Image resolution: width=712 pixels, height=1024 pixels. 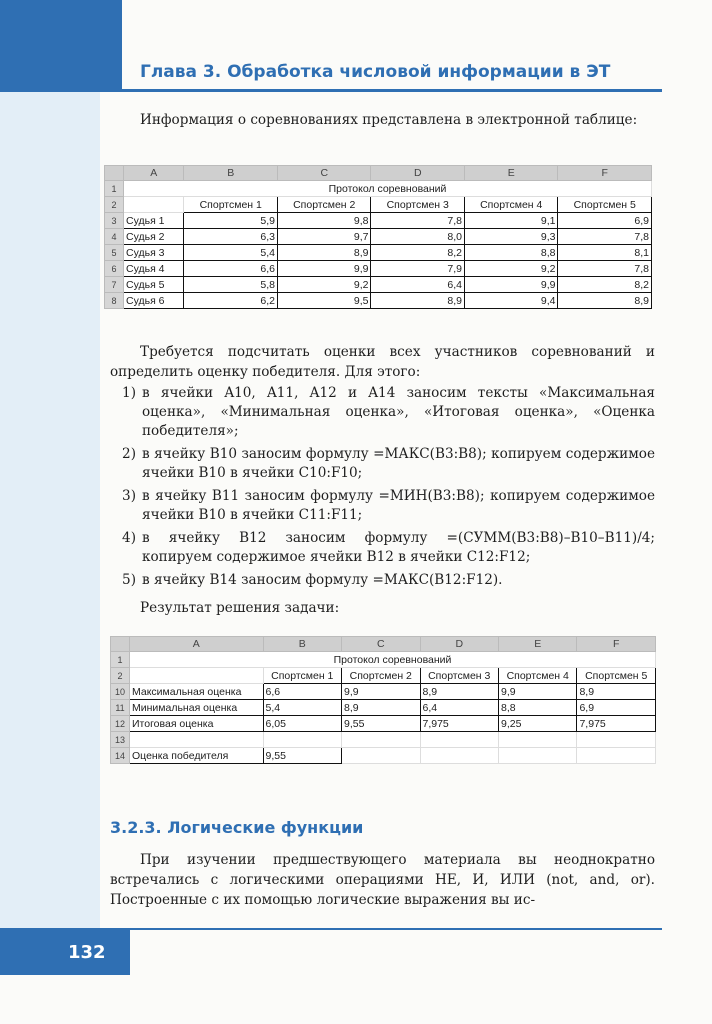 What do you see at coordinates (417, 268) in the screenshot?
I see `value-cell: 7,9` at bounding box center [417, 268].